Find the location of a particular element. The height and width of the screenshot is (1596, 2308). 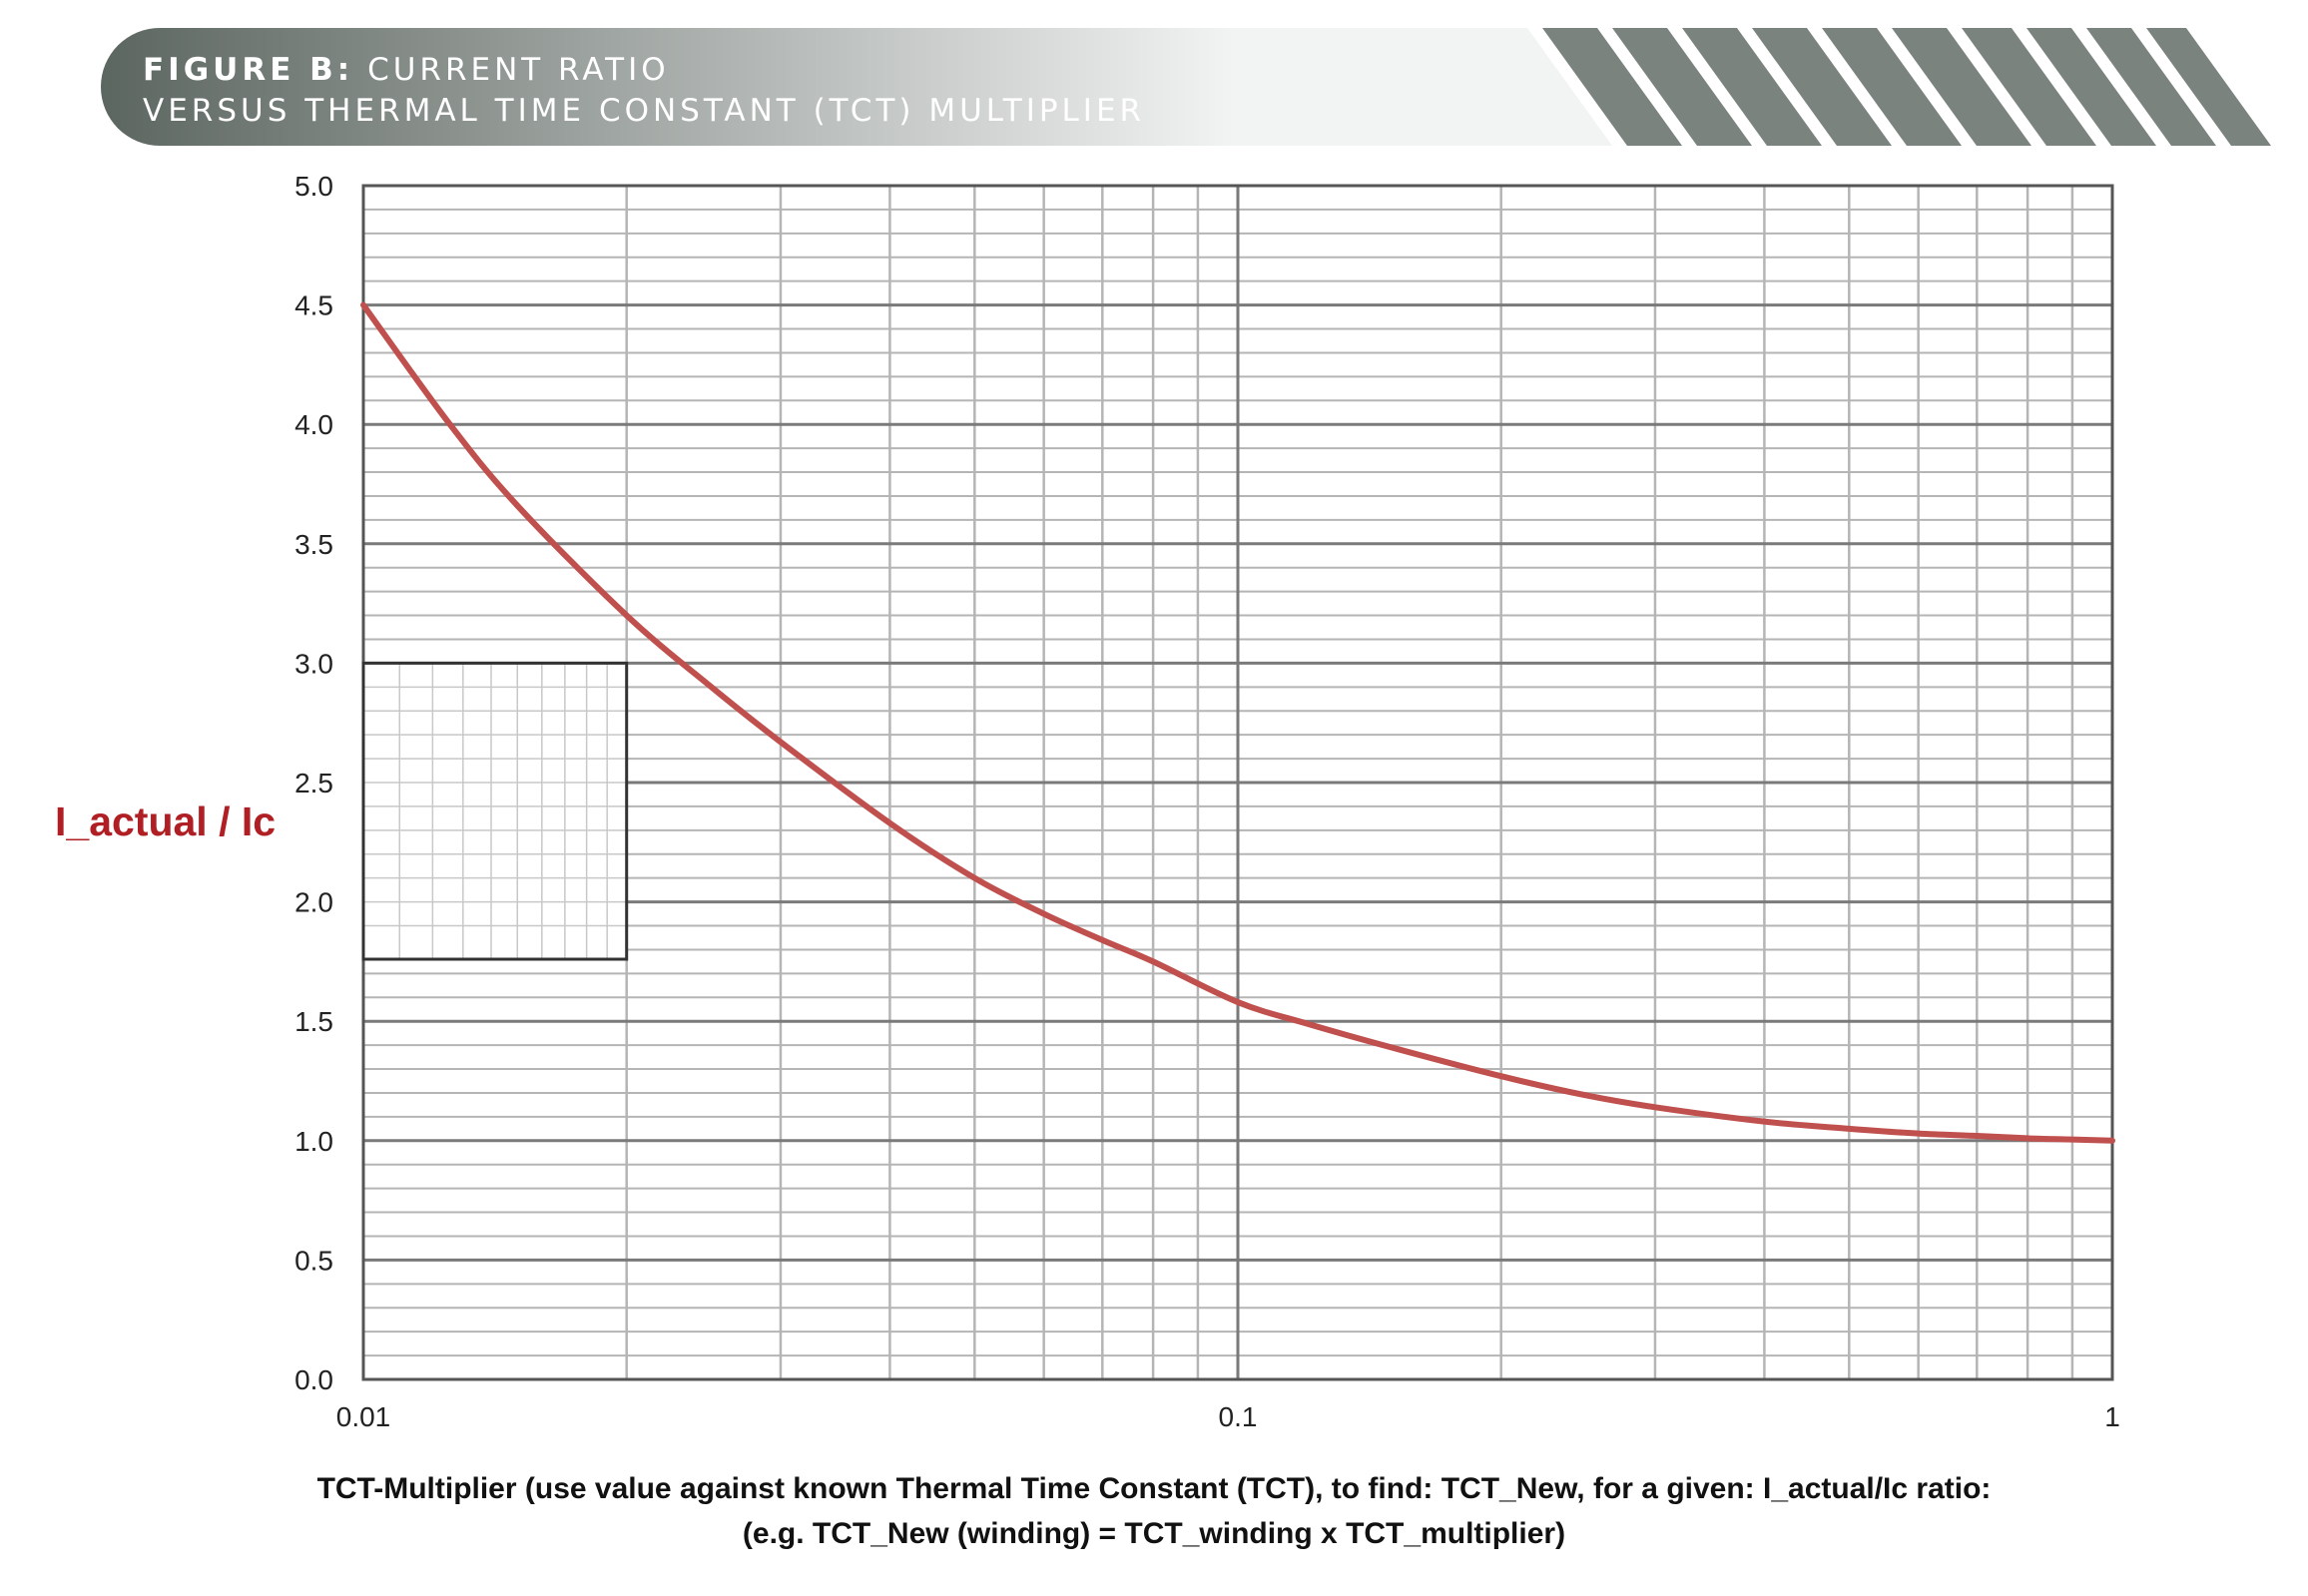

x-tick-label: 0.1 is located at coordinates (1238, 1416).